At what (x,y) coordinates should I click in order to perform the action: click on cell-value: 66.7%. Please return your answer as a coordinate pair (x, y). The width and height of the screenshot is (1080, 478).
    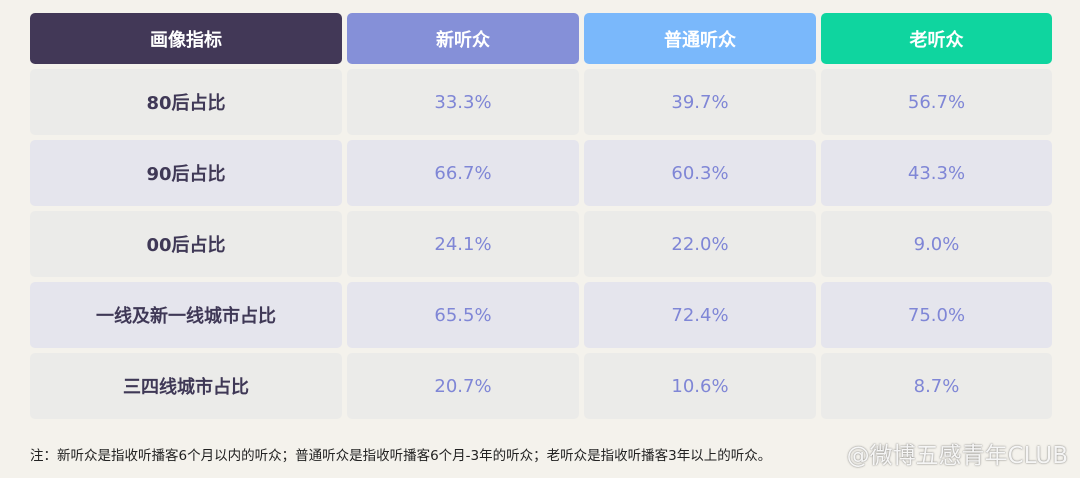
    Looking at the image, I should click on (463, 173).